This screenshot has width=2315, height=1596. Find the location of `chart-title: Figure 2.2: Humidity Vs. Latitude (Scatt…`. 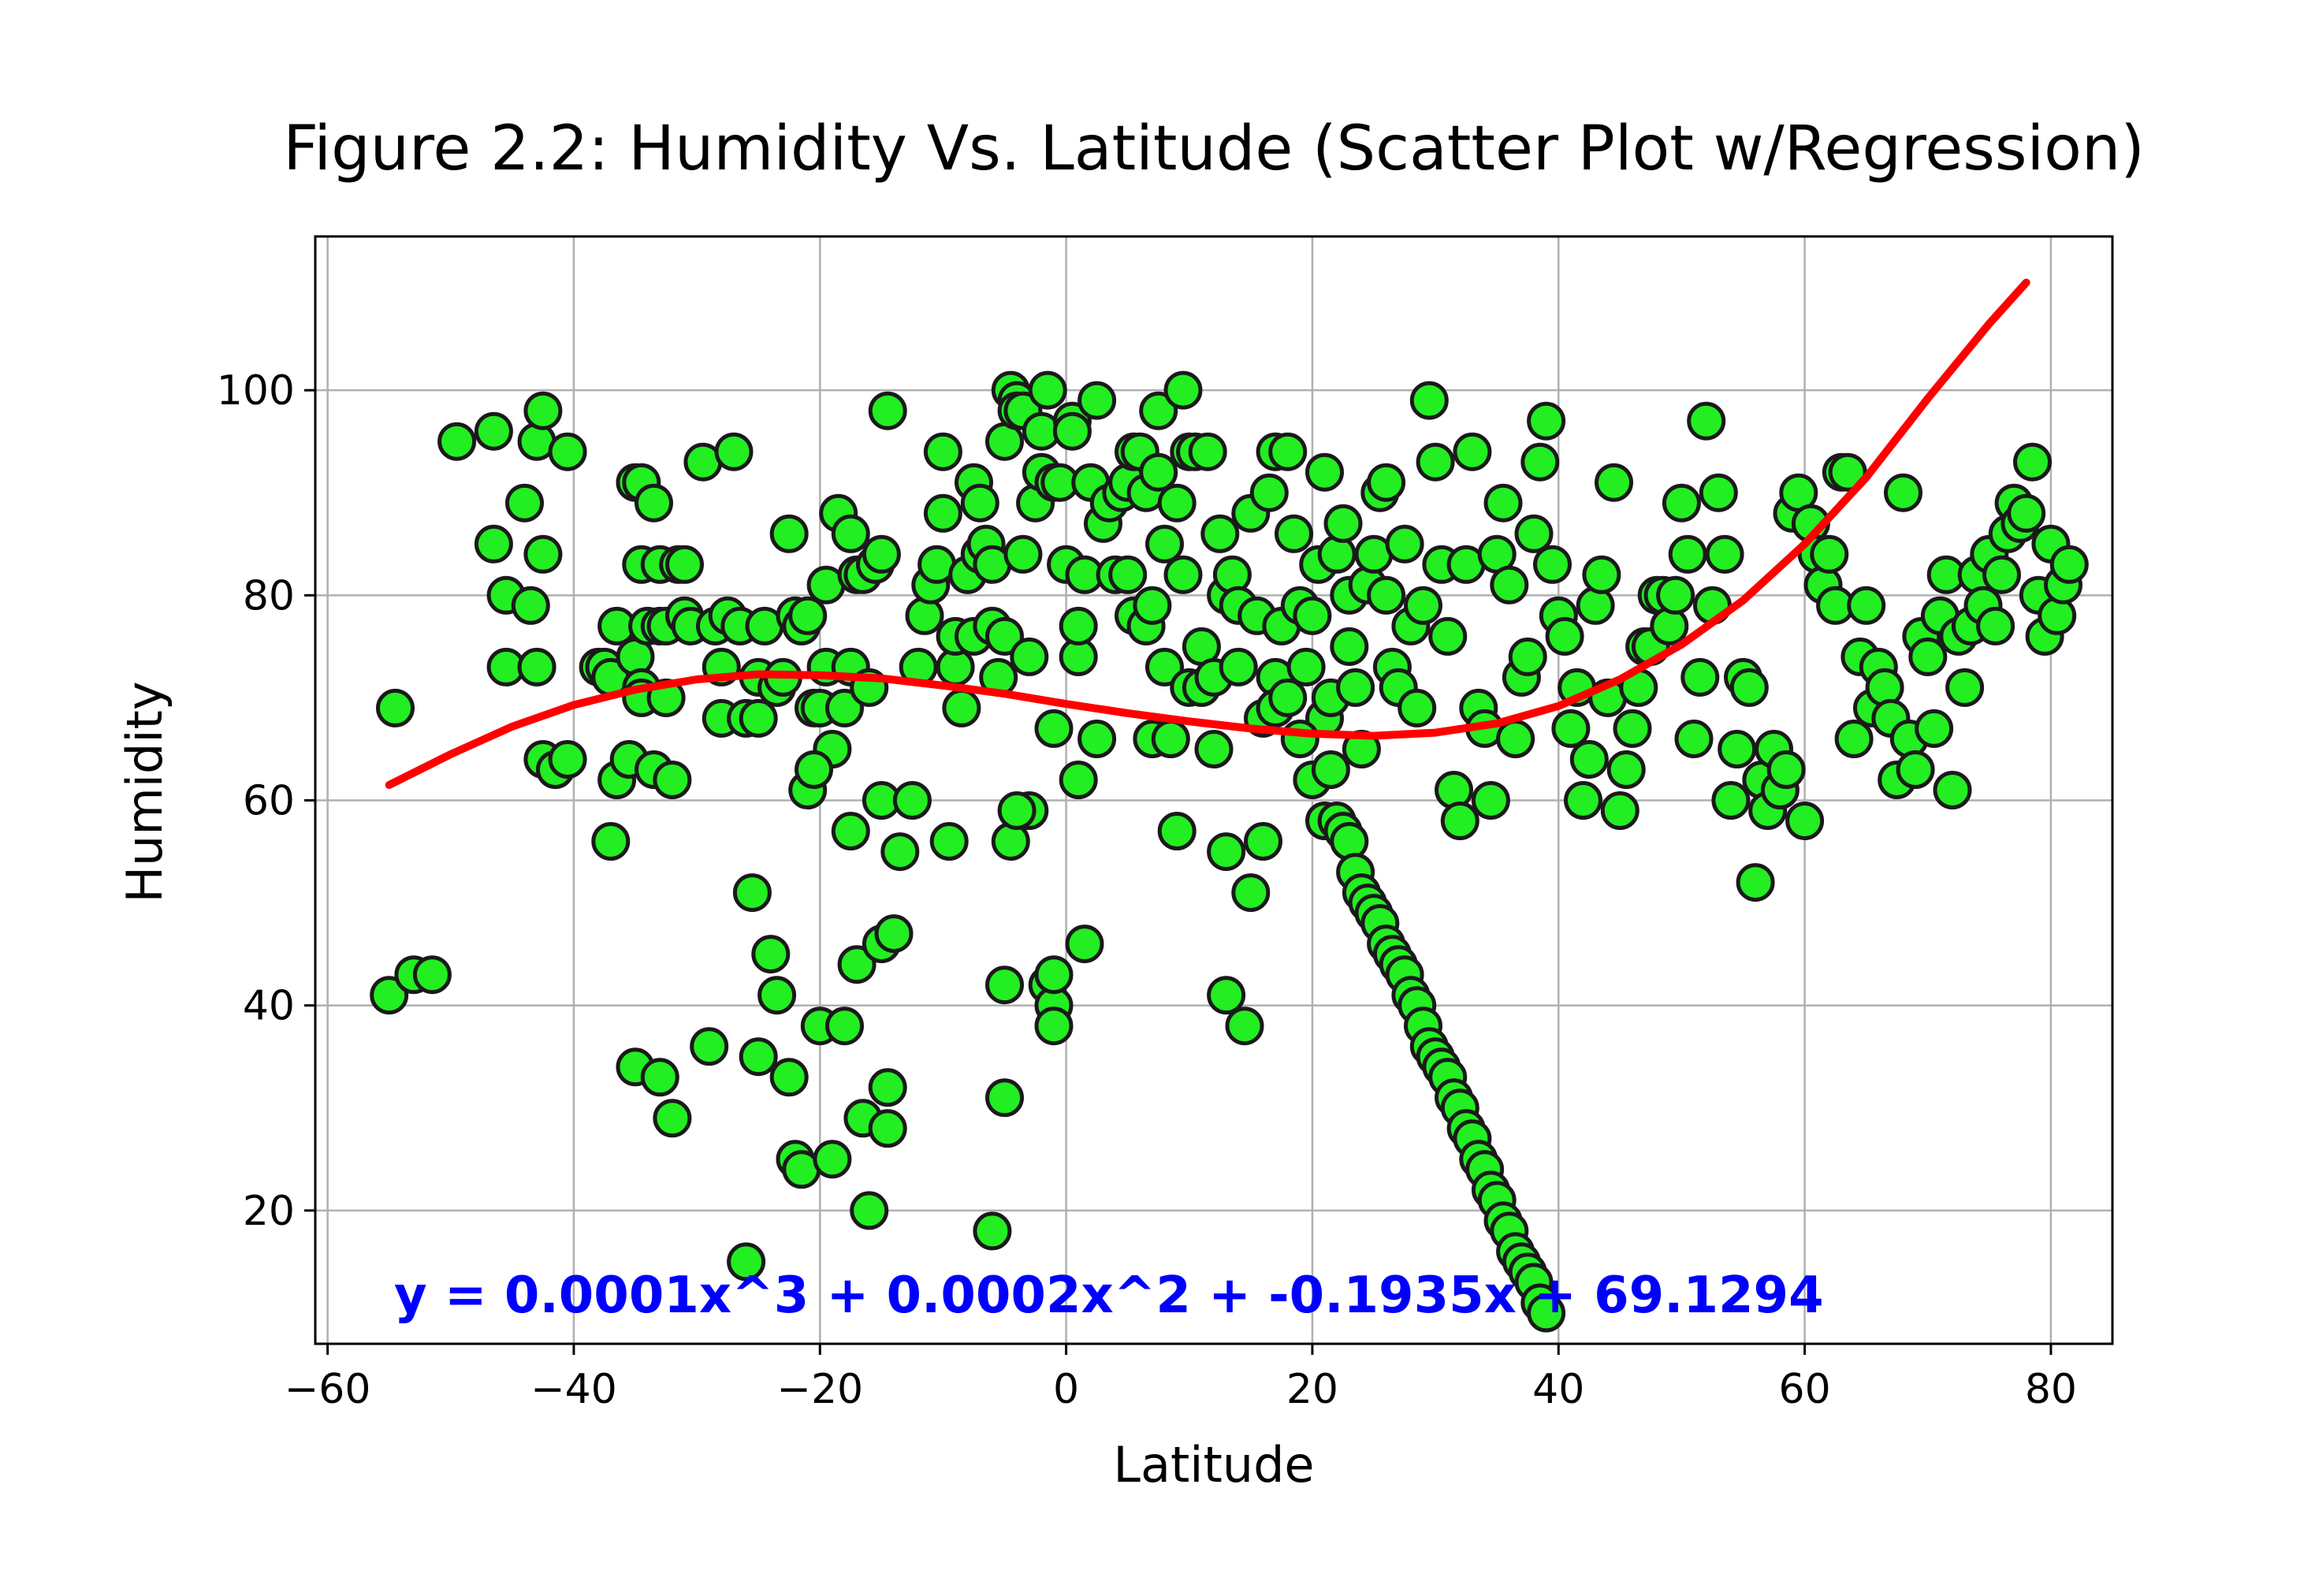

chart-title: Figure 2.2: Humidity Vs. Latitude (Scatt… is located at coordinates (1214, 148).